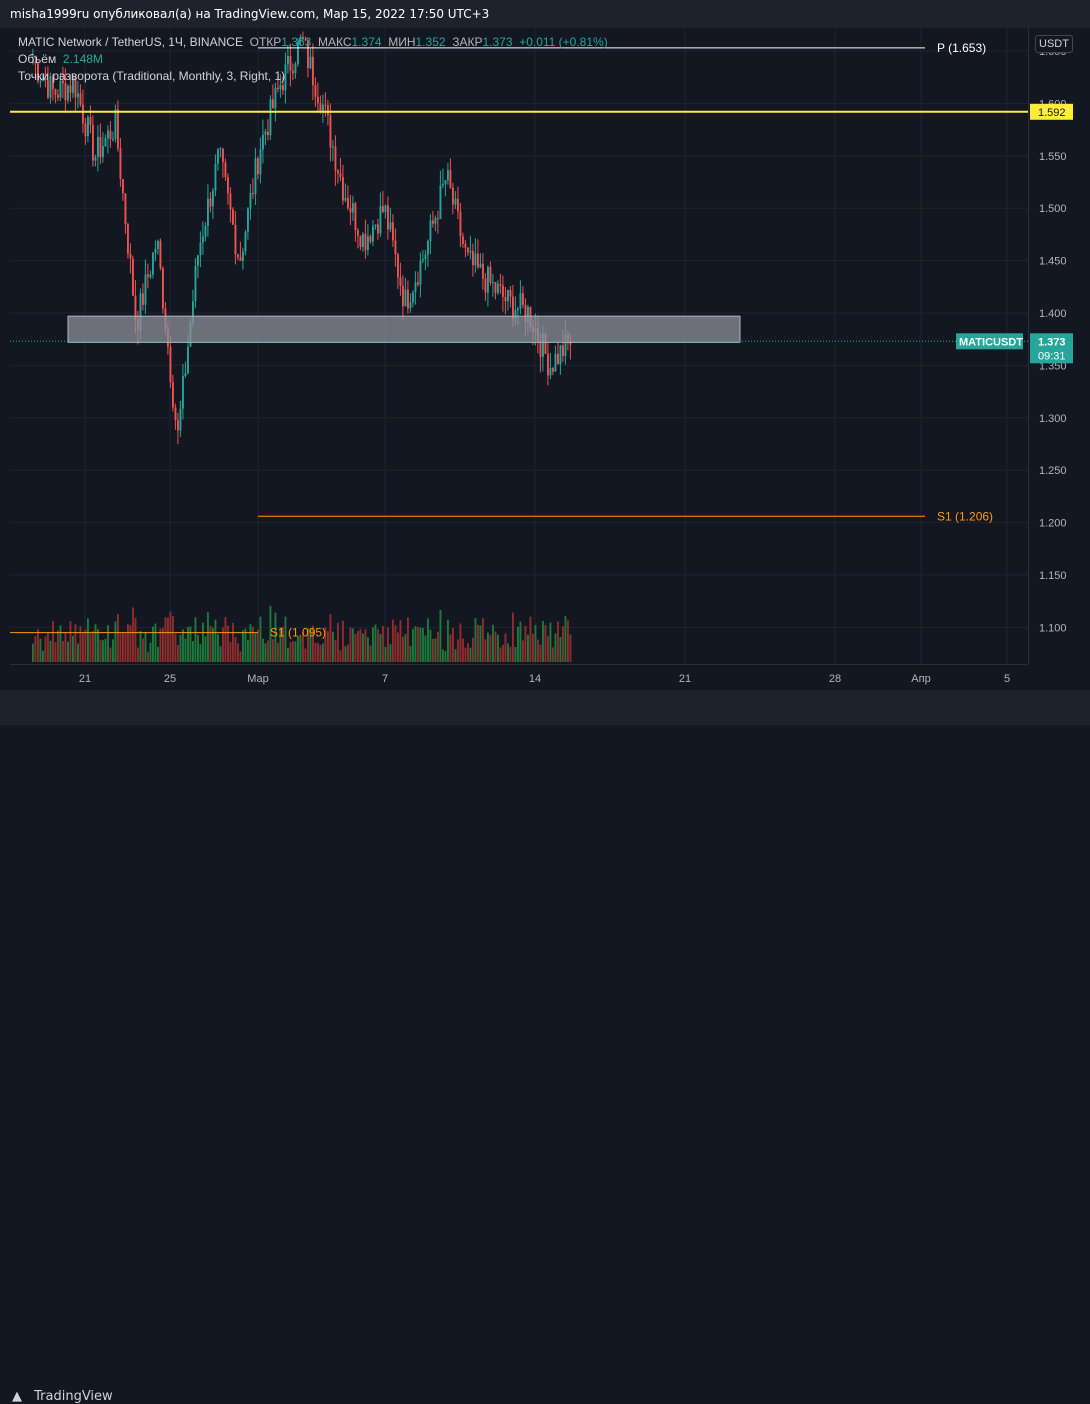 The image size is (1090, 1404). What do you see at coordinates (920, 679) in the screenshot?
I see `time-tick: Апр` at bounding box center [920, 679].